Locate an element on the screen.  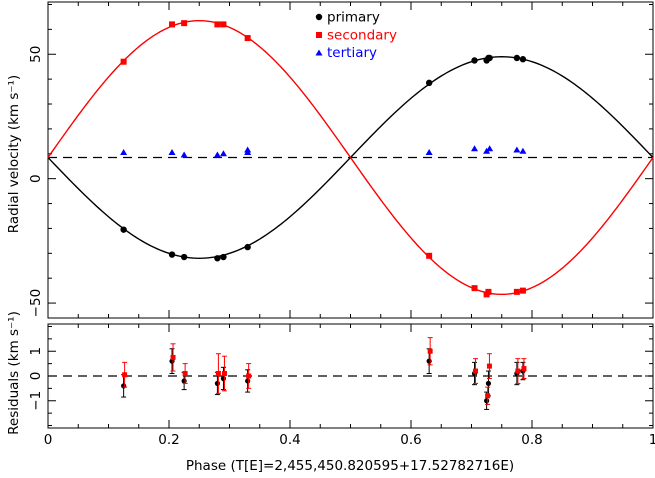
x-tick-label: 0 is located at coordinates (48, 440).